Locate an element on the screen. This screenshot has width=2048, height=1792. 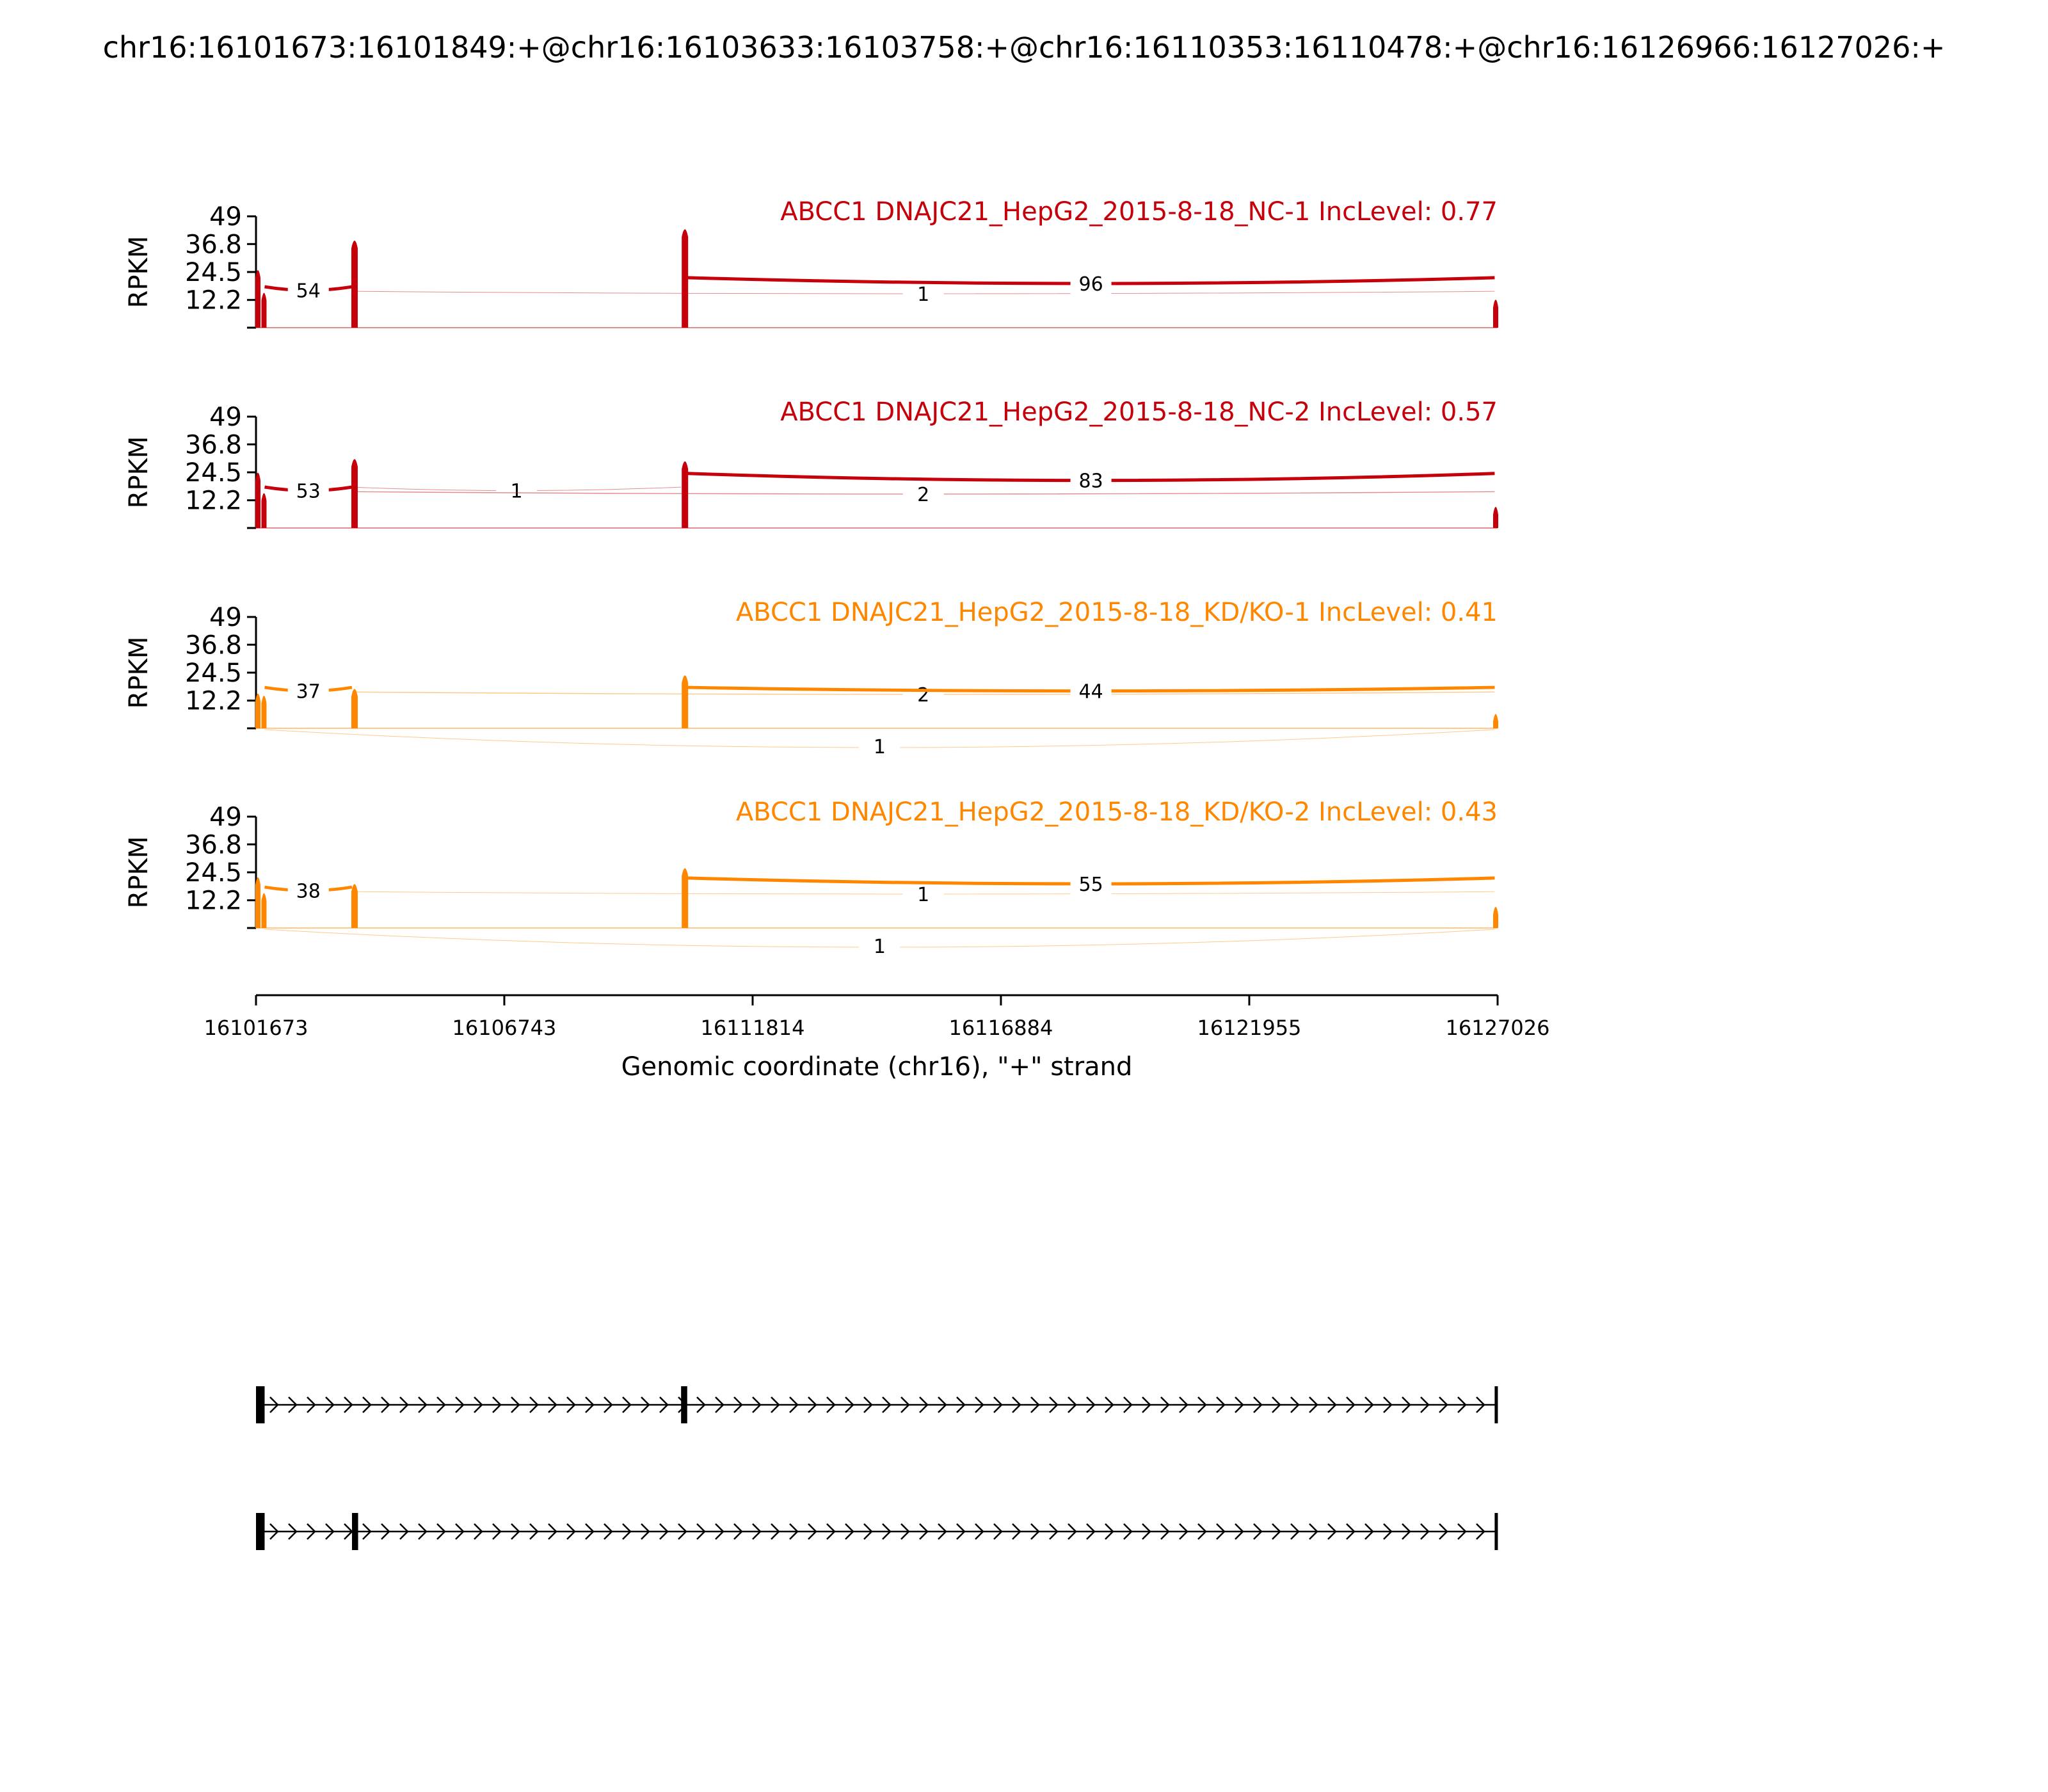
junction-count: 2 is located at coordinates (923, 695).